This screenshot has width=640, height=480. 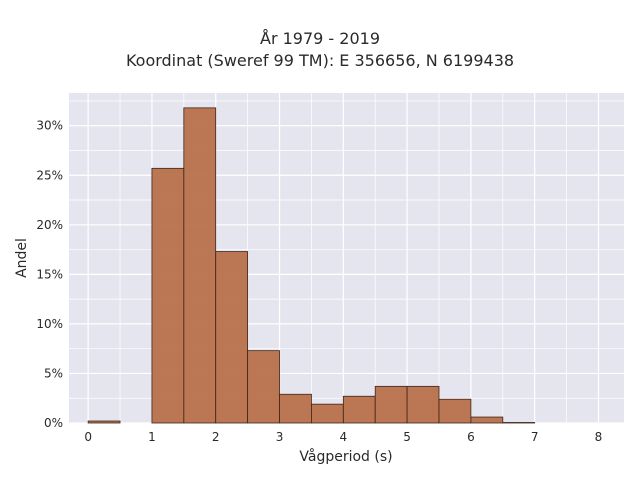 I want to click on y-axis-ticks: 0% 5% 10% 15% 20% 25% 30%, so click(x=49, y=274).